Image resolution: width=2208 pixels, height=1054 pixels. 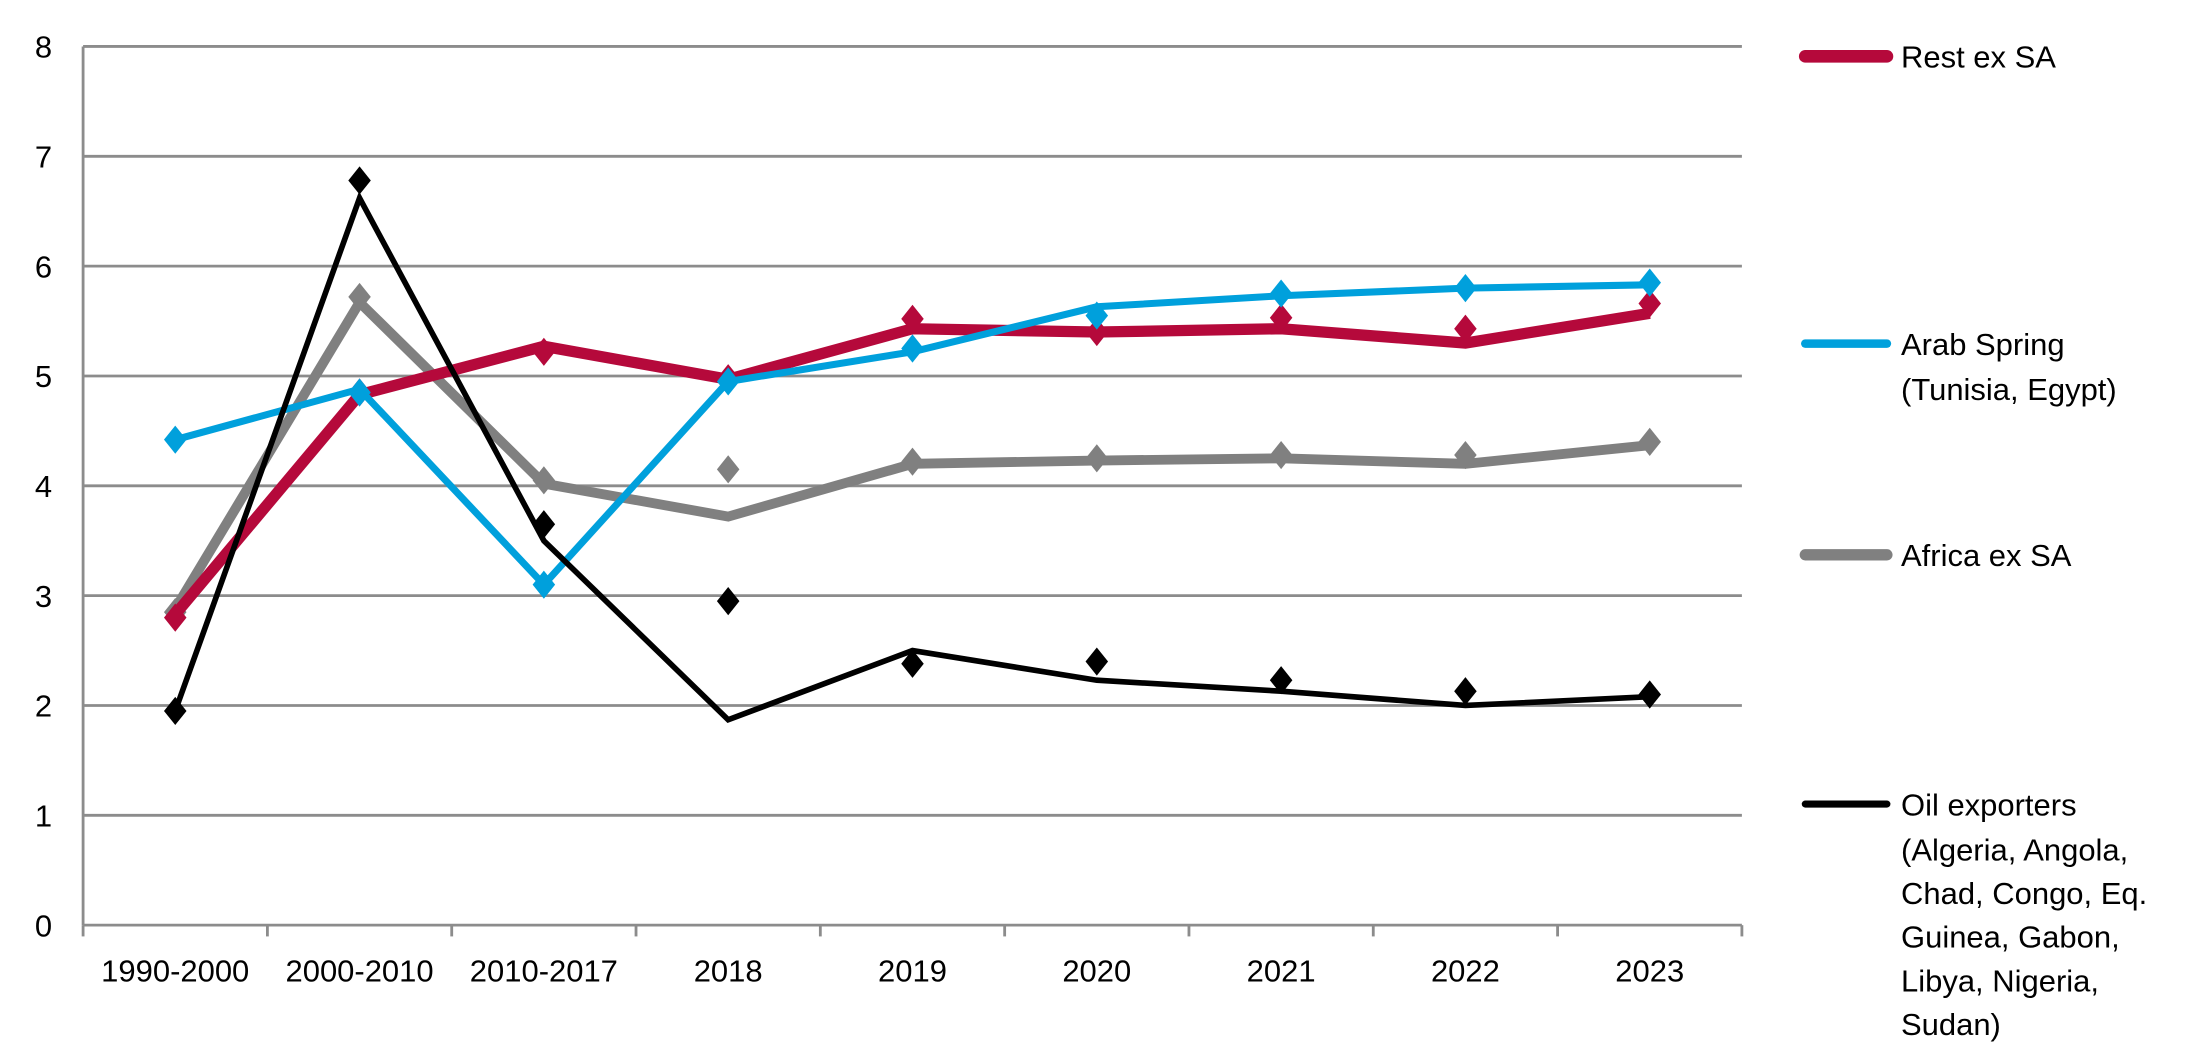 I want to click on legend-label: Chad, Congo, Eq., so click(x=2024, y=893).